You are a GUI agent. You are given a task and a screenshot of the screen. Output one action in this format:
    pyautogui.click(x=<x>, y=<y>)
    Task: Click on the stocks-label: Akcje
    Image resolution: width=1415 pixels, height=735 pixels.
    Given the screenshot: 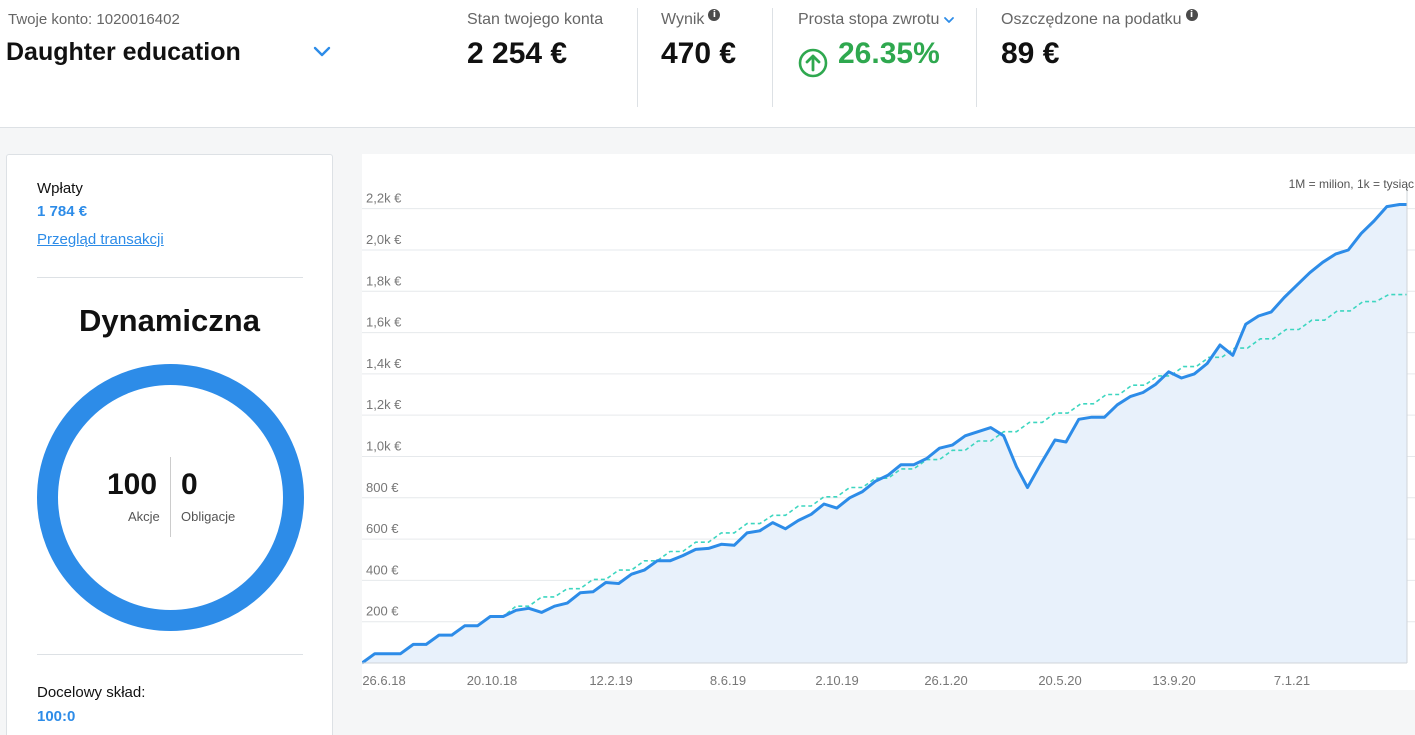 What is the action you would take?
    pyautogui.click(x=144, y=516)
    